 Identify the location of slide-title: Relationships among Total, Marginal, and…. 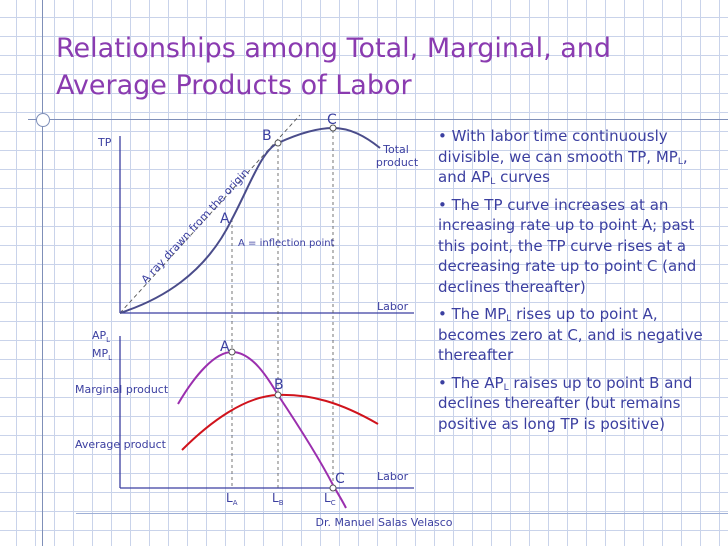
(376, 67).